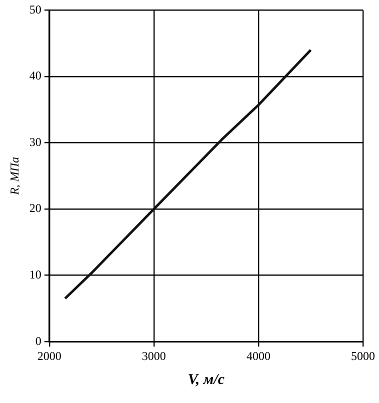  Describe the element at coordinates (154, 355) in the screenshot. I see `x-tick-label: 3000` at that location.